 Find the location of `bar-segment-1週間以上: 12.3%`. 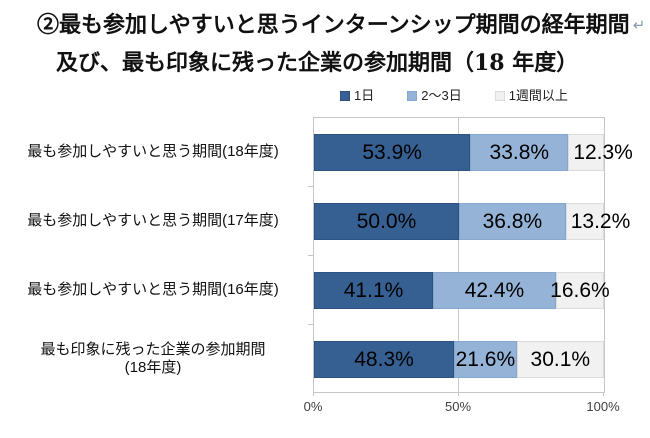

bar-segment-1週間以上: 12.3% is located at coordinates (600, 152).